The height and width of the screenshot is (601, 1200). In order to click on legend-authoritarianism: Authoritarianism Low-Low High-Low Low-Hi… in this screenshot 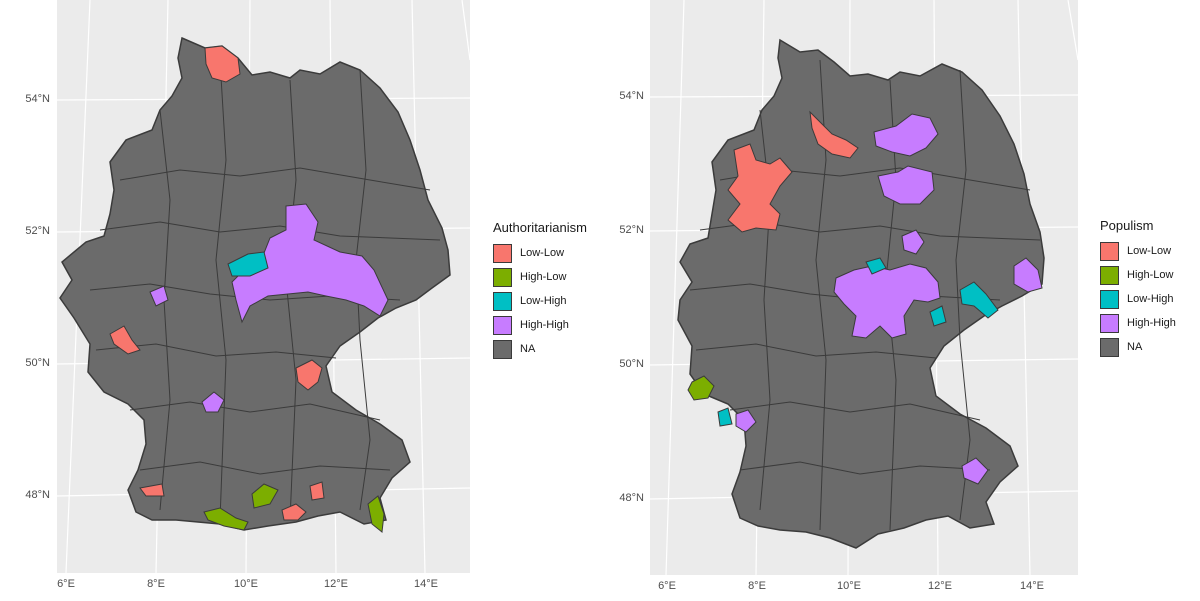, I will do `click(540, 290)`.